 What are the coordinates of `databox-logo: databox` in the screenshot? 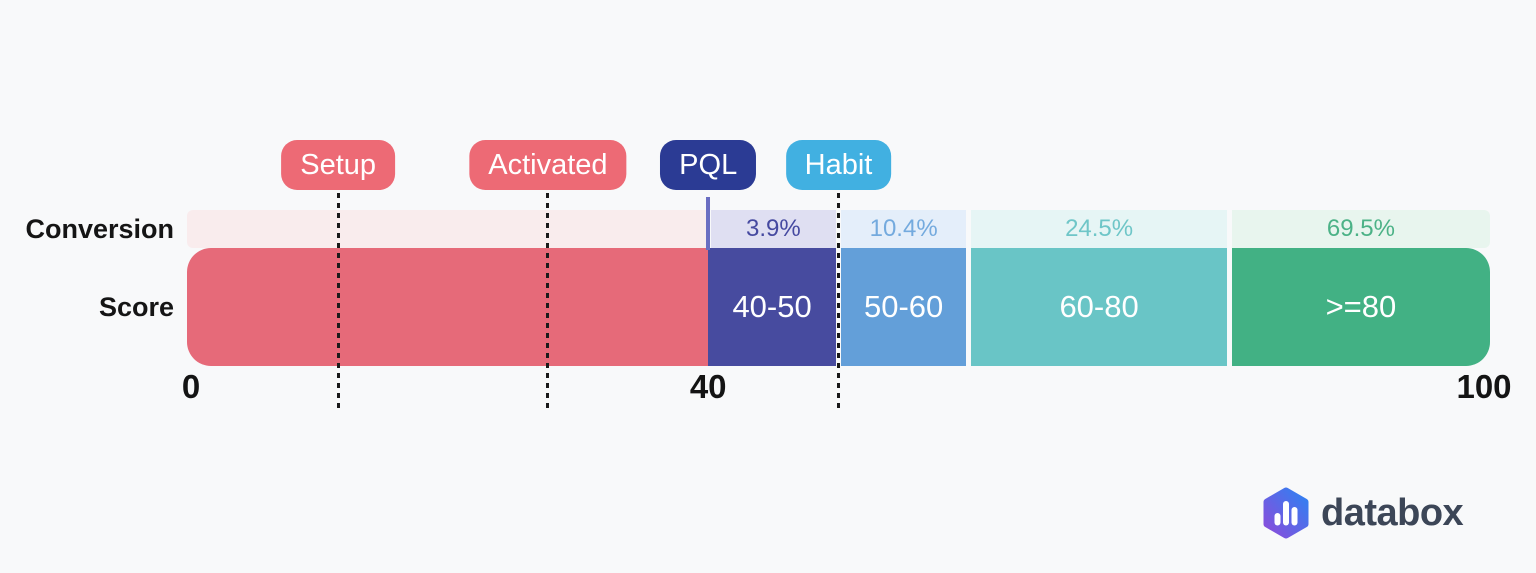 It's located at (1363, 513).